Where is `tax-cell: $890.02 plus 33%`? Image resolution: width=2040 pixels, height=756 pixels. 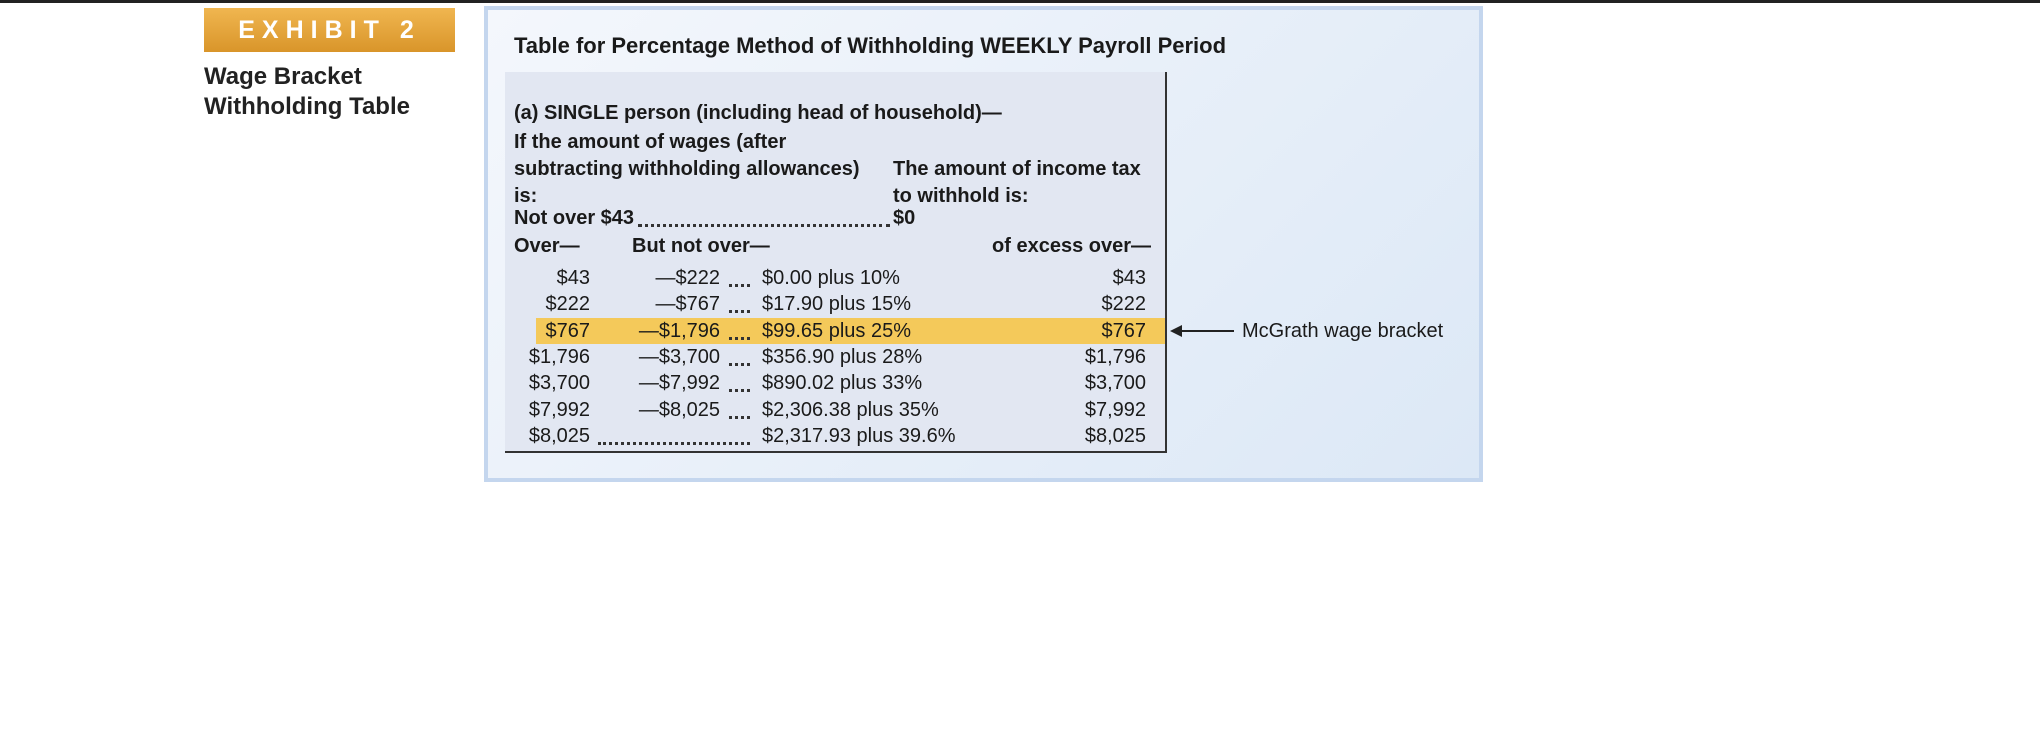
tax-cell: $890.02 plus 33% is located at coordinates (842, 383).